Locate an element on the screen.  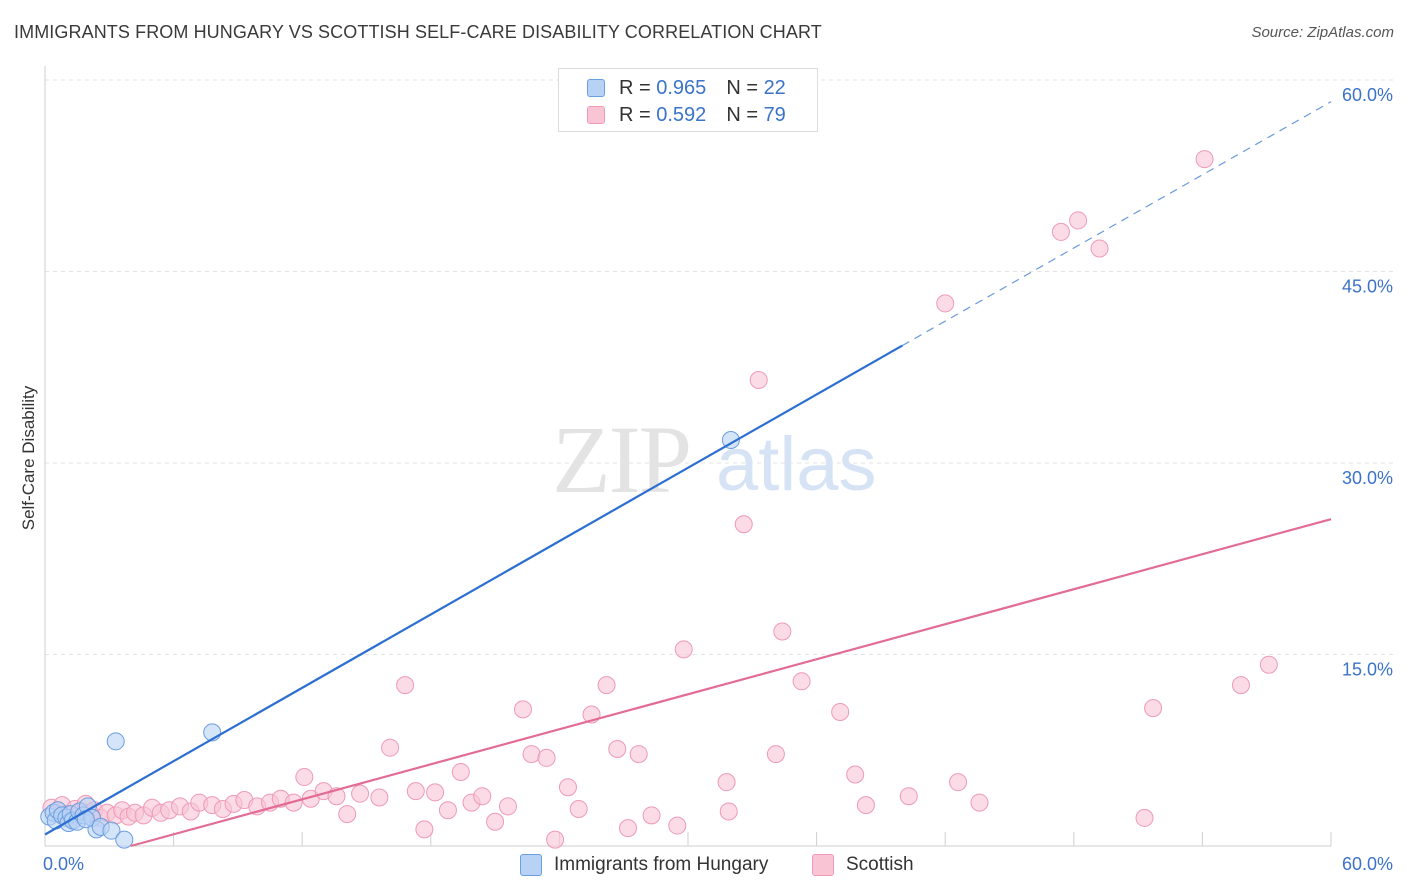
hungary-swatch is located at coordinates (596, 88).